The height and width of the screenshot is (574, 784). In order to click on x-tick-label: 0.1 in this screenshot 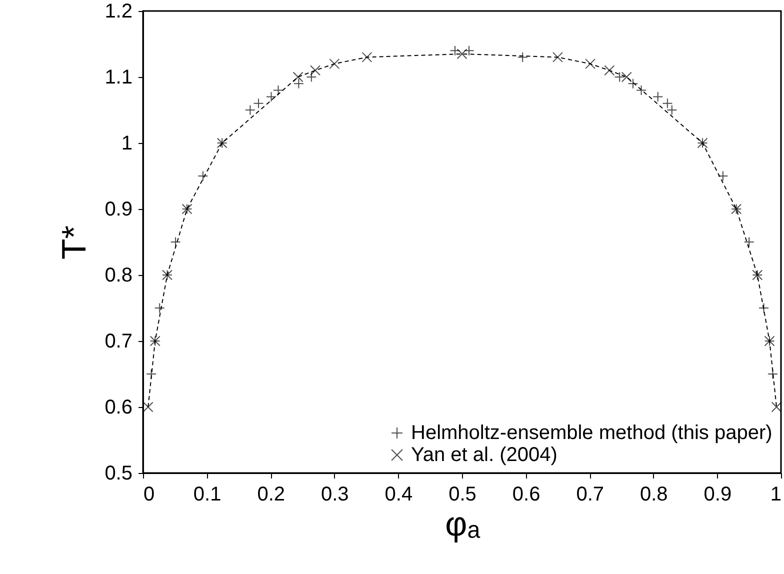, I will do `click(207, 495)`.